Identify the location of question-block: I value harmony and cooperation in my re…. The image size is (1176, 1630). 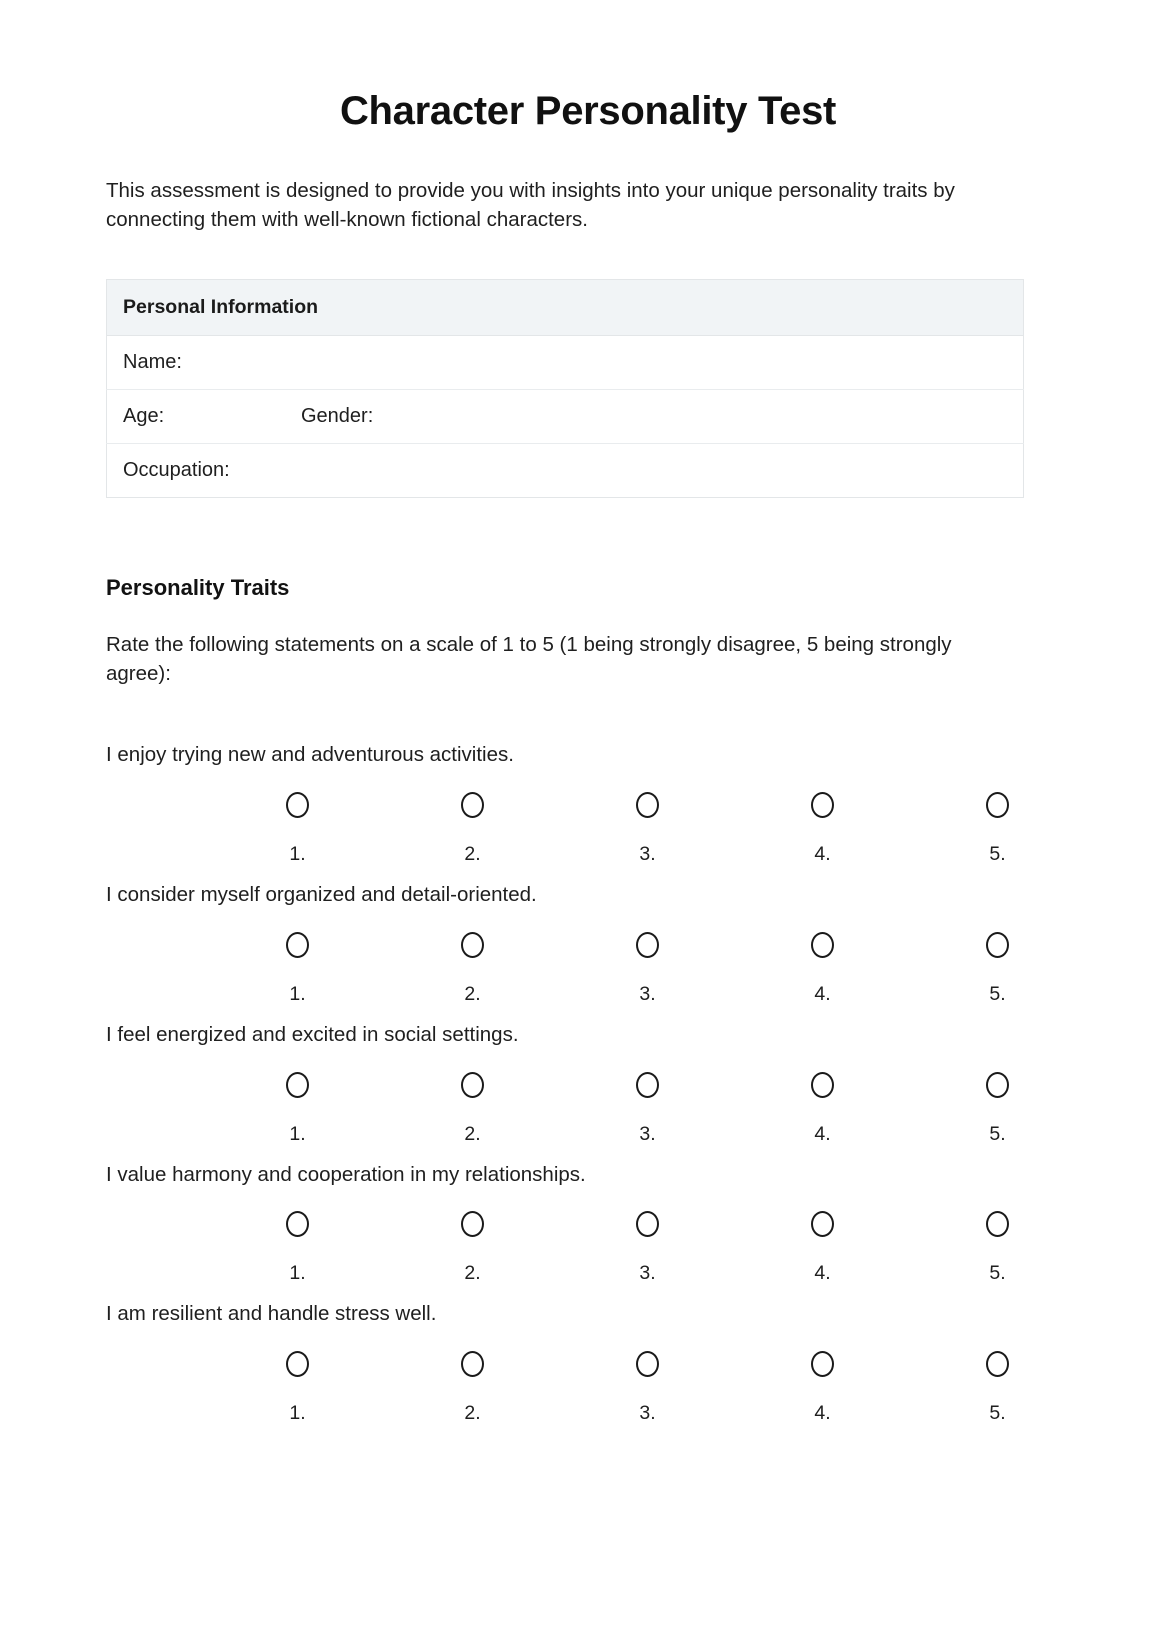
(588, 1216).